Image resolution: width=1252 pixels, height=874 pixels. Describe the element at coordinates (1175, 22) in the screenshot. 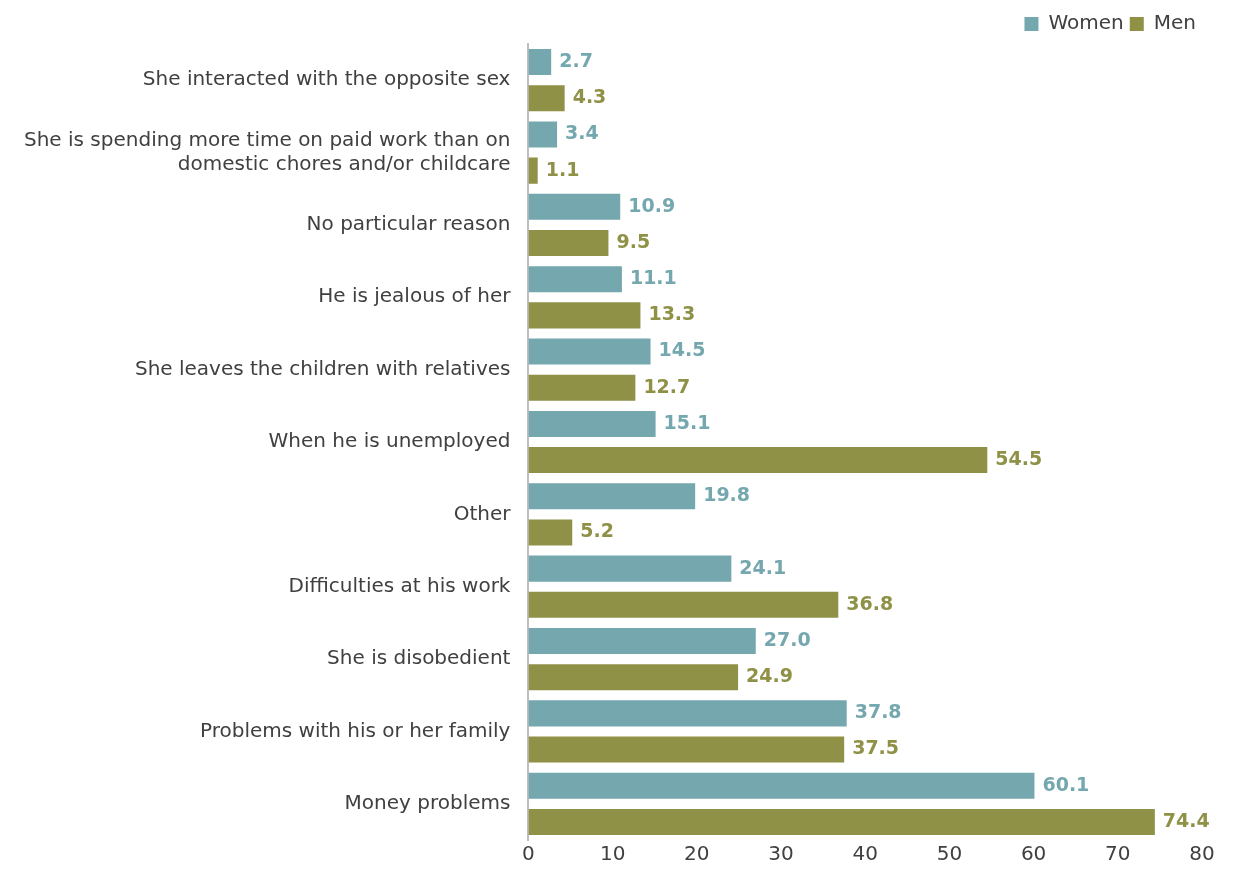

I see `legend-label: Men` at that location.